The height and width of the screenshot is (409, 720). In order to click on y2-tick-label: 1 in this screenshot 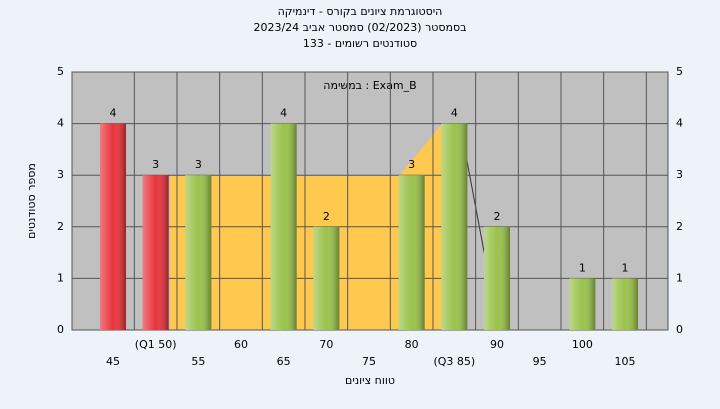, I will do `click(679, 277)`.